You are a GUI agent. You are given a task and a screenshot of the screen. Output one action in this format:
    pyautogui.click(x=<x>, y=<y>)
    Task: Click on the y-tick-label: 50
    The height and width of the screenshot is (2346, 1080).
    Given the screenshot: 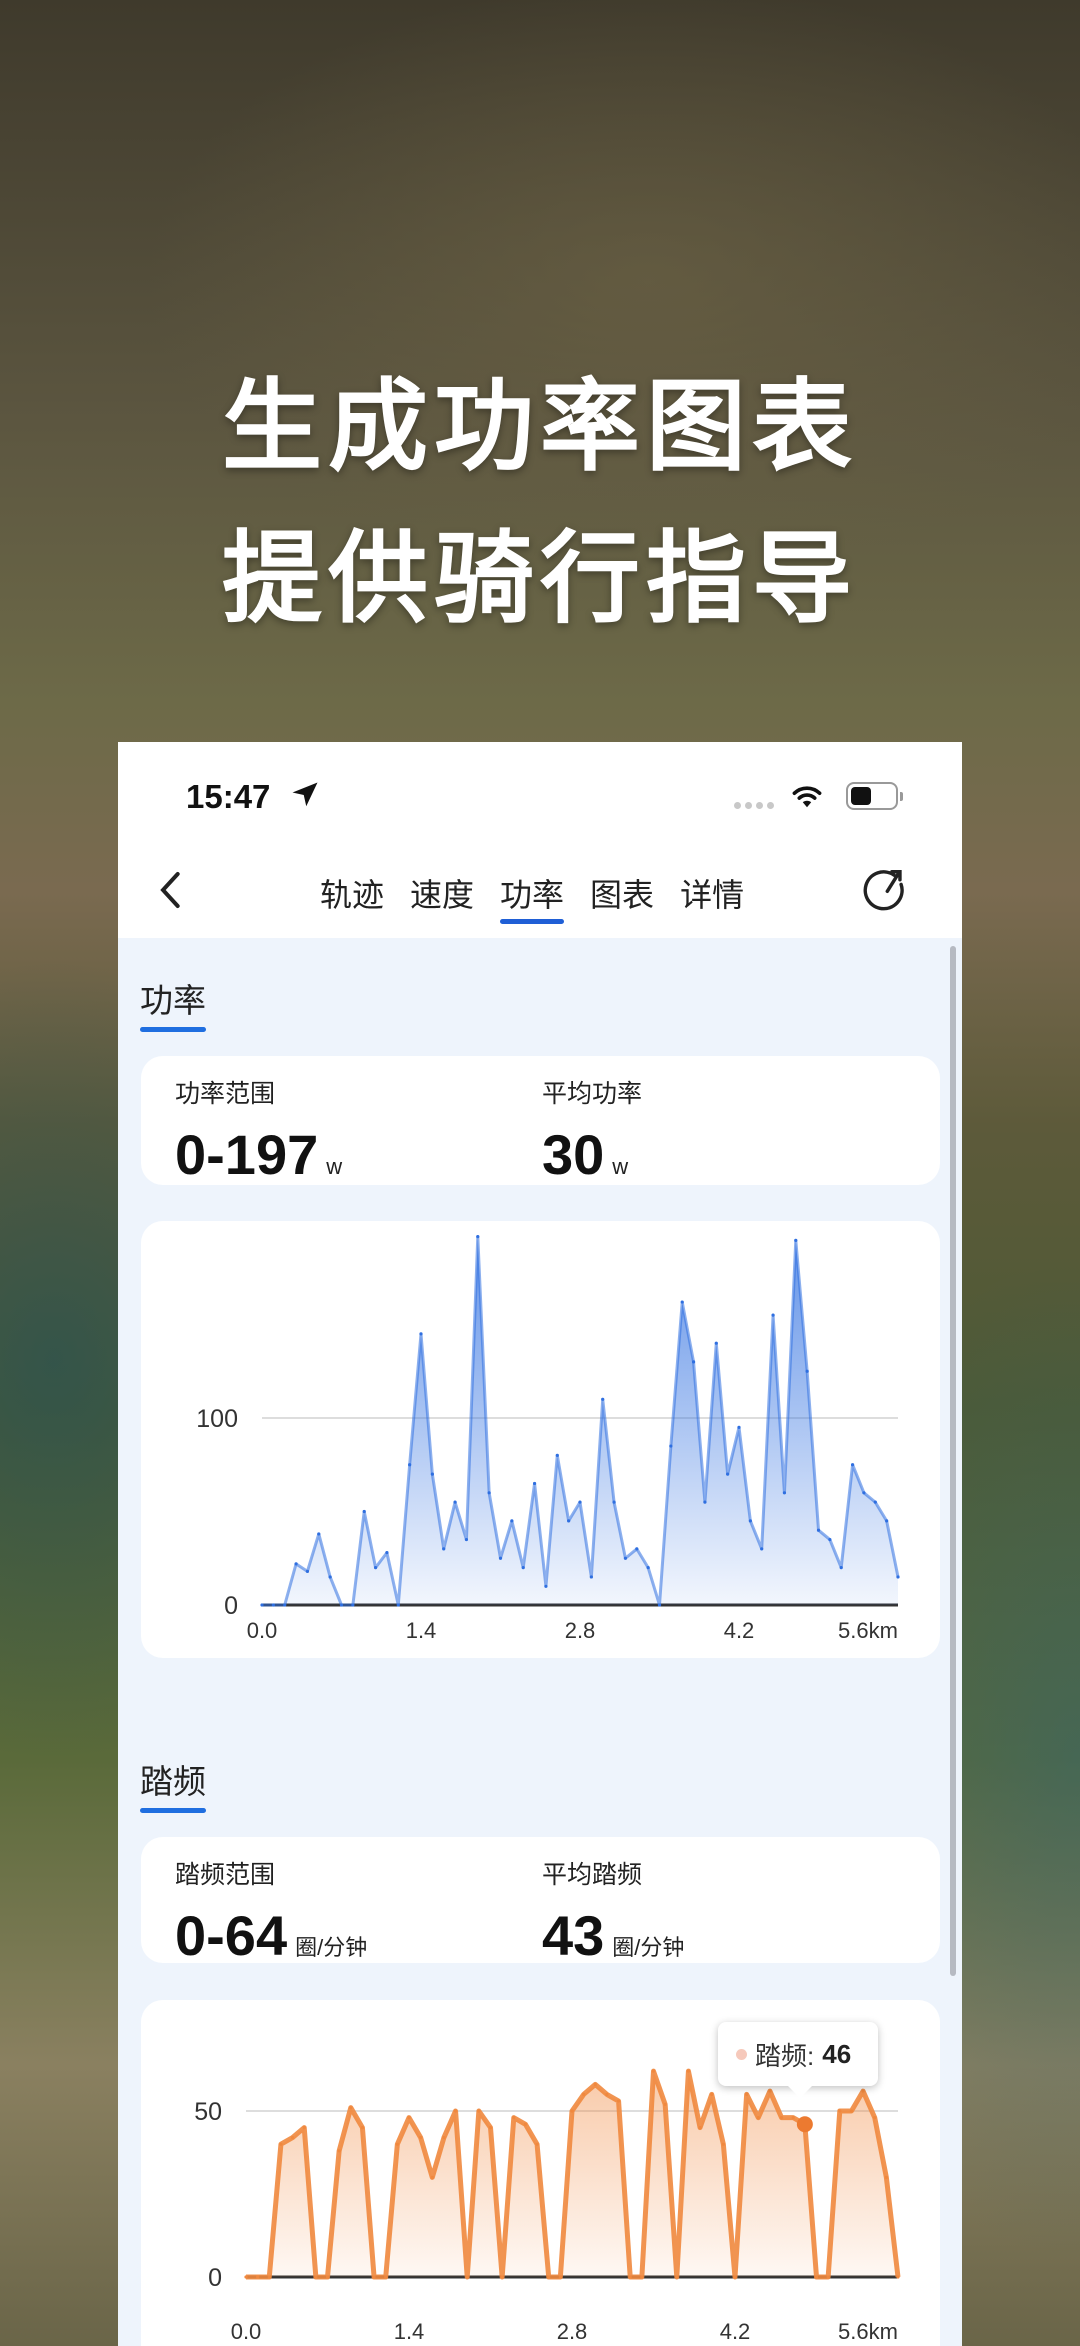 What is the action you would take?
    pyautogui.click(x=208, y=2112)
    